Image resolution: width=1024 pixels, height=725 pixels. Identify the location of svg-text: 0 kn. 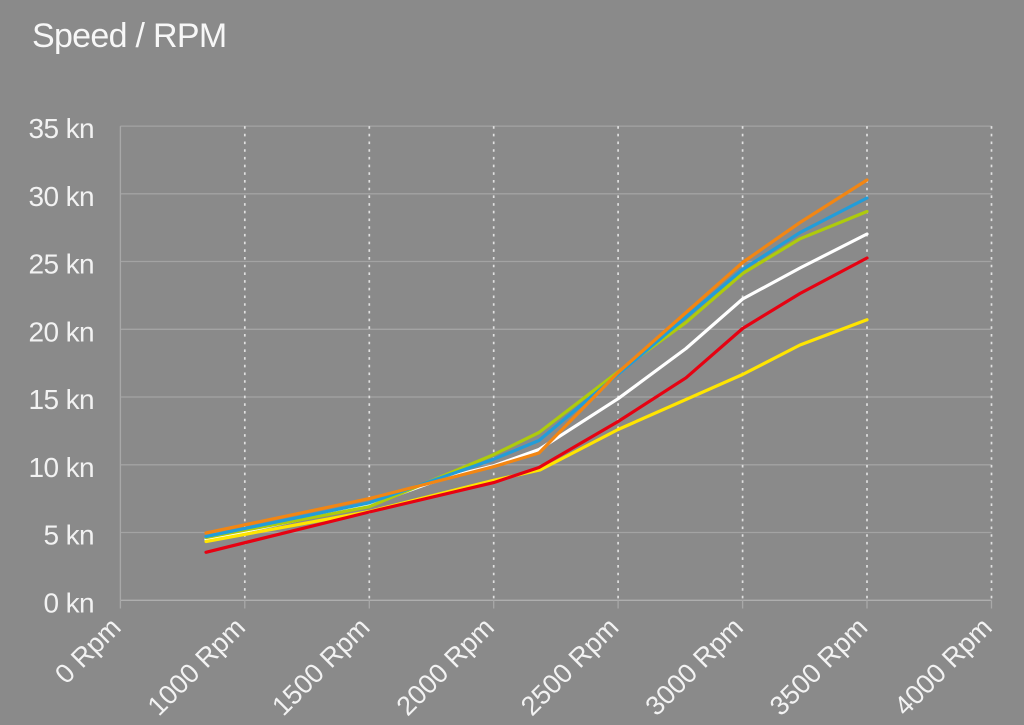
(68, 602).